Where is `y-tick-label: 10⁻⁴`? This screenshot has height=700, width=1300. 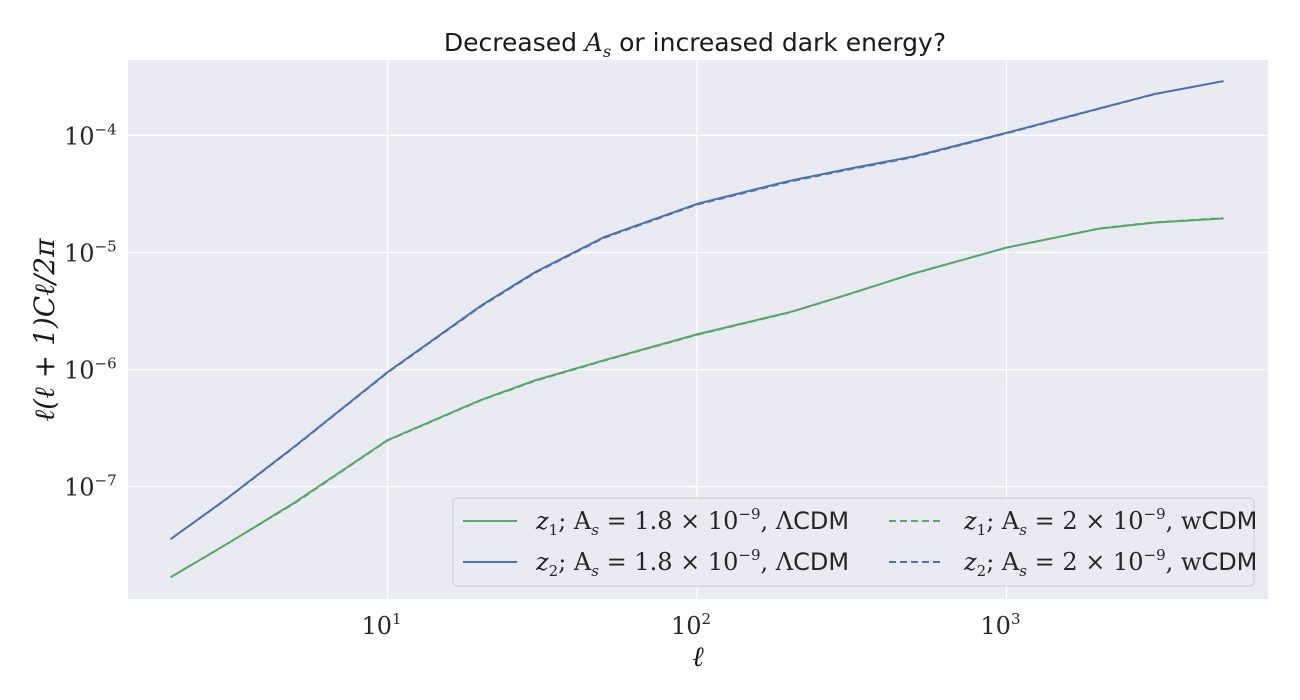
y-tick-label: 10⁻⁴ is located at coordinates (90, 135).